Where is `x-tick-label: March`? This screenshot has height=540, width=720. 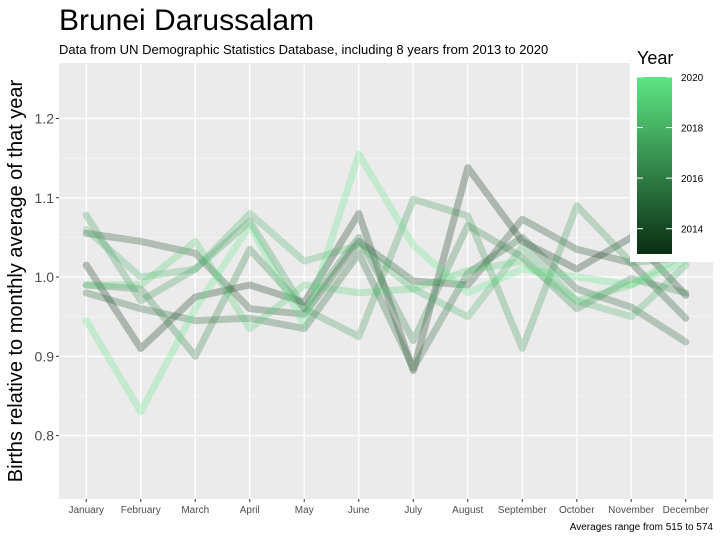 x-tick-label: March is located at coordinates (195, 510).